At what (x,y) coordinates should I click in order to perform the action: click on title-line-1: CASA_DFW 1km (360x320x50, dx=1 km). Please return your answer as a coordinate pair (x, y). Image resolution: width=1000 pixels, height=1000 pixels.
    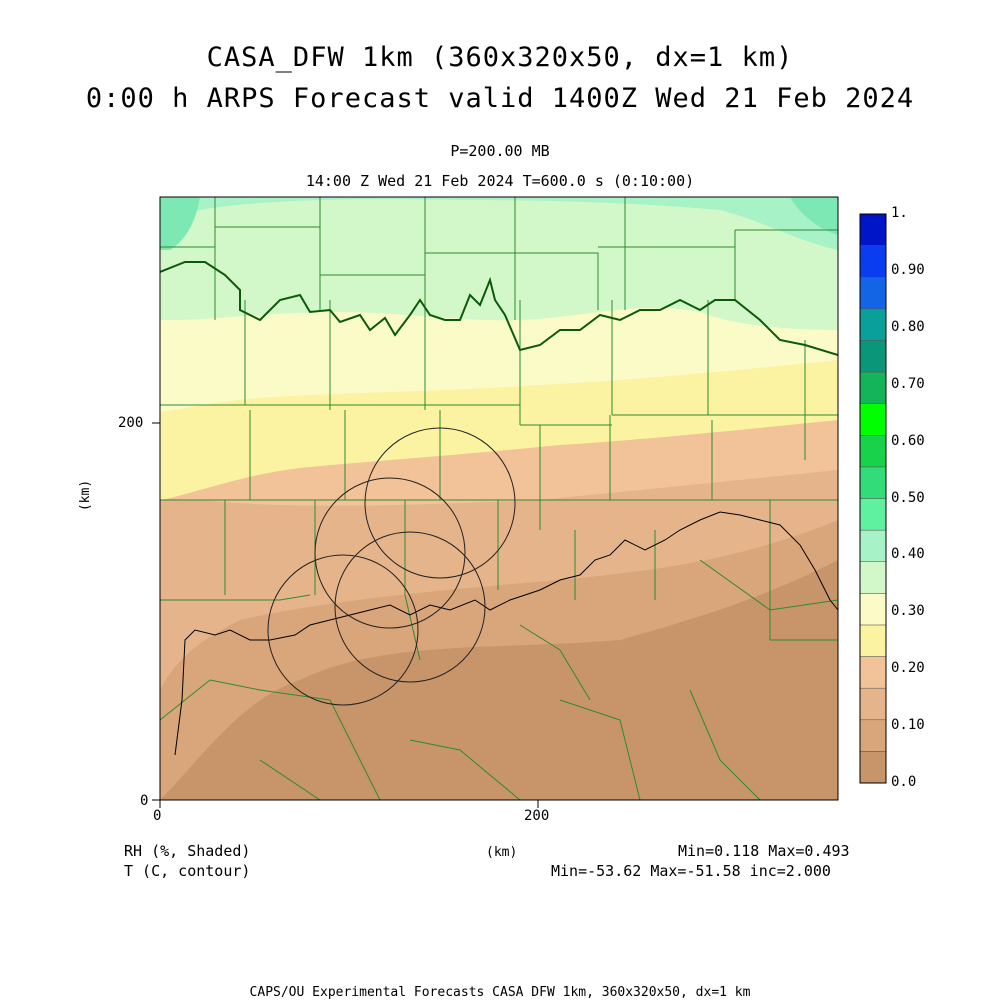
    Looking at the image, I should click on (500, 57).